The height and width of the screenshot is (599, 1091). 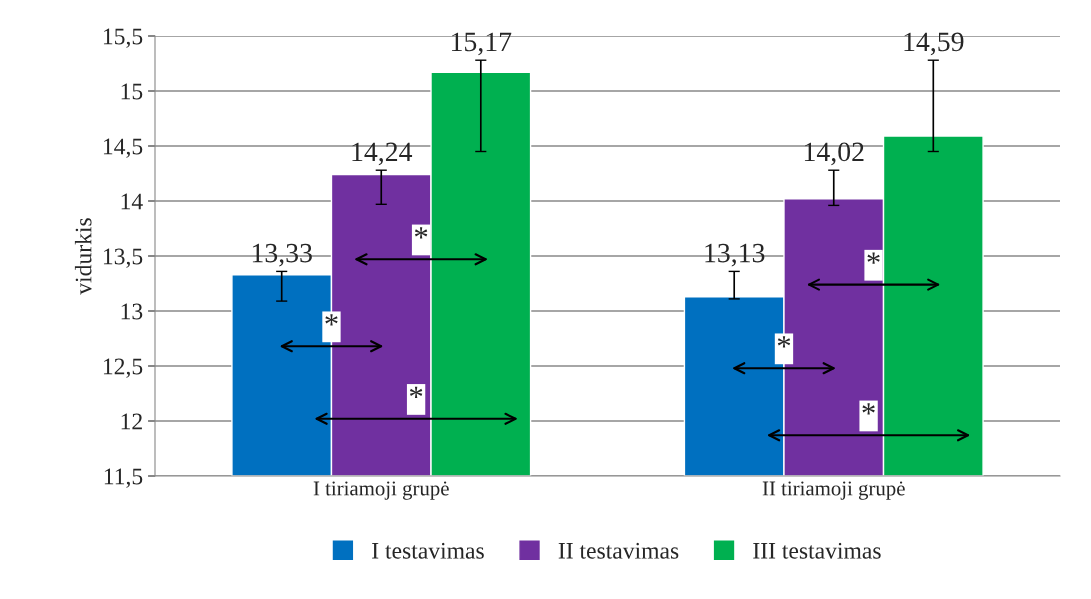 I want to click on x-tick-label: I tiriamoji grupė, so click(x=381, y=490).